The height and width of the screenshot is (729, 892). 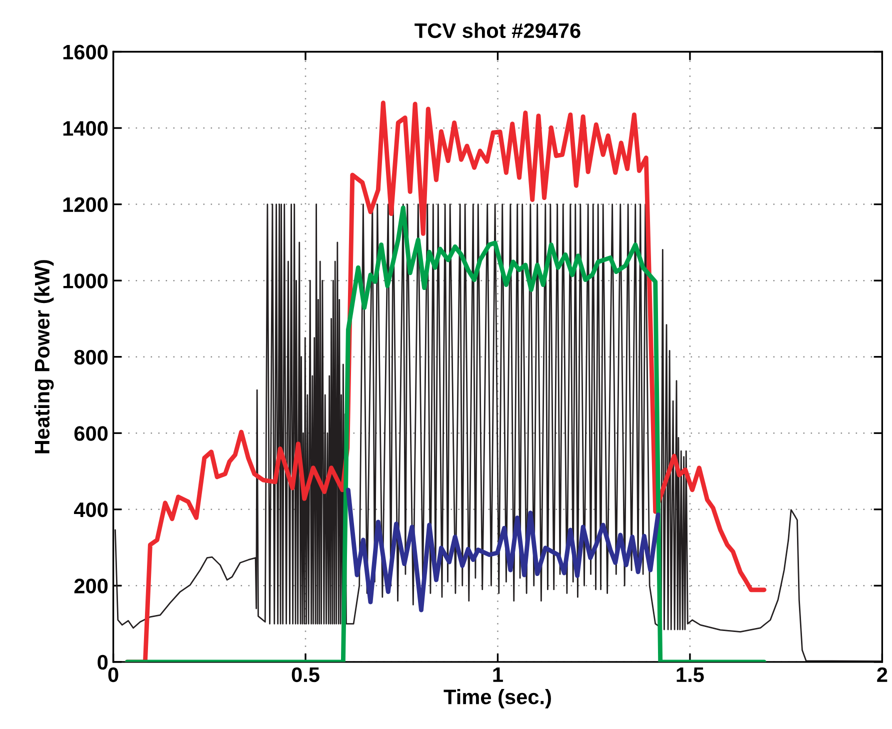 I want to click on y-tick-label: 1000, so click(x=85, y=281).